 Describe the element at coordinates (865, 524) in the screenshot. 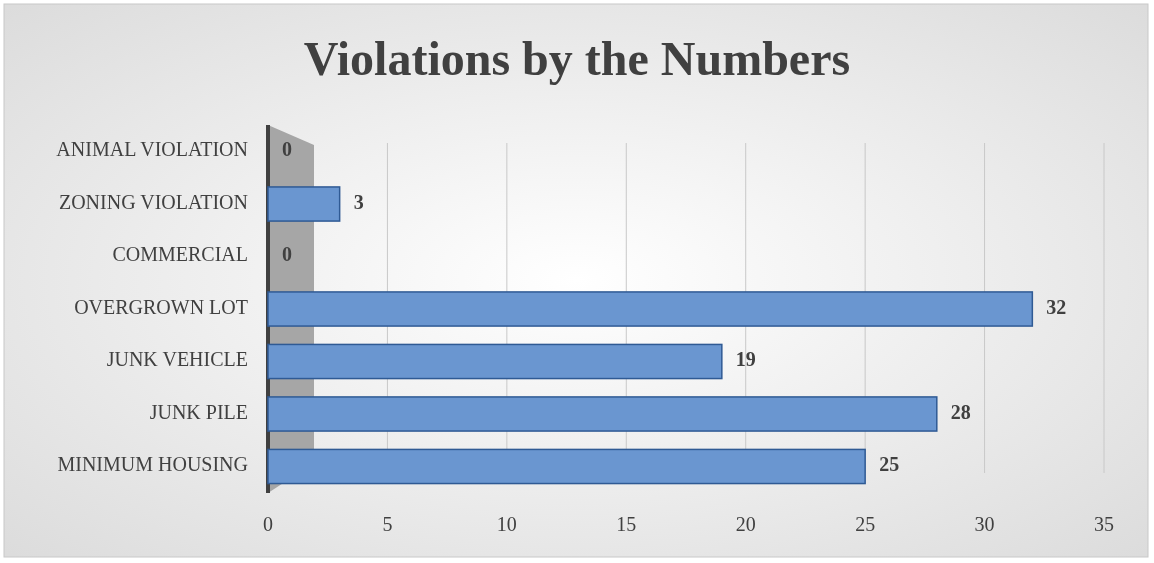

I see `x-tick-label: 25` at that location.